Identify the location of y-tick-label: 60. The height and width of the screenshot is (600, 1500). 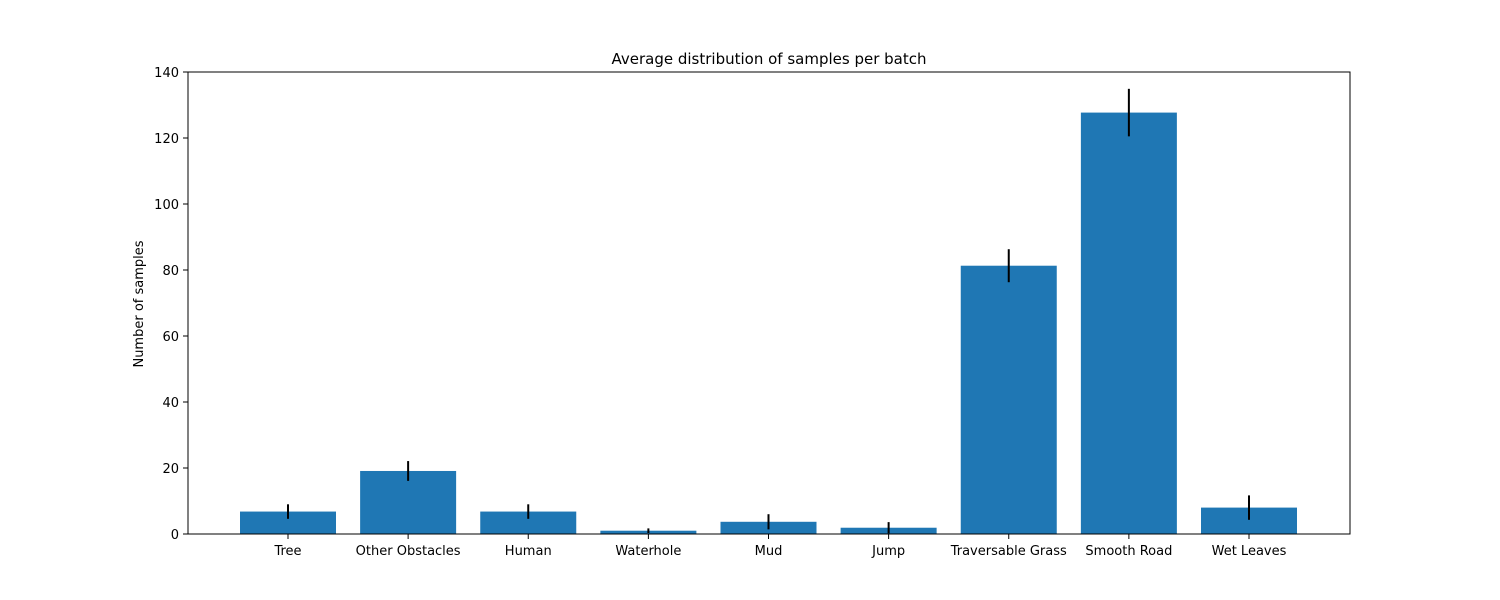
(170, 337).